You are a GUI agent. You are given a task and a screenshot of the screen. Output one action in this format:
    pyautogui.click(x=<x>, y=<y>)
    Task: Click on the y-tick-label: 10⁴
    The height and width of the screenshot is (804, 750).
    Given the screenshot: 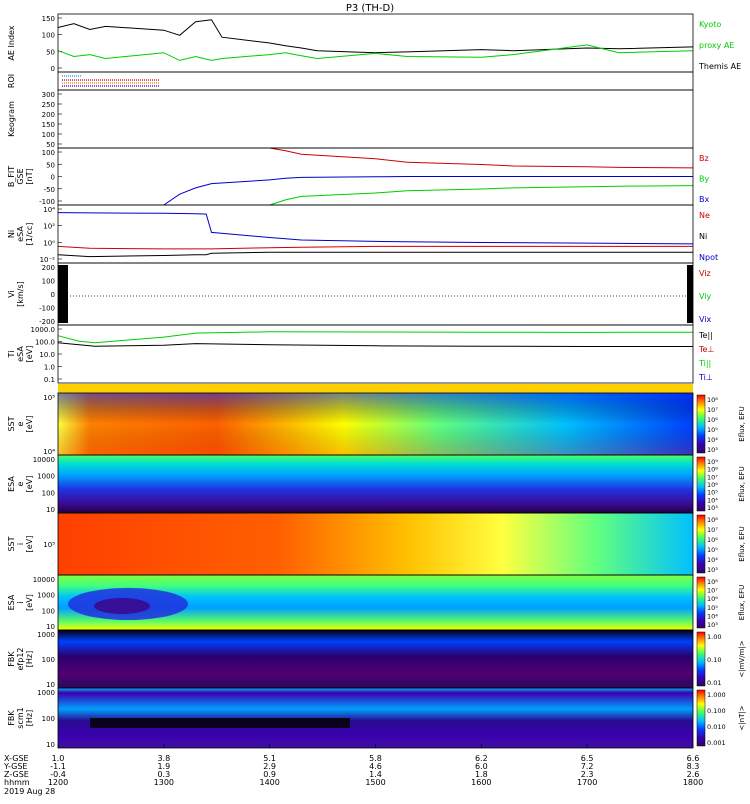 What is the action you would take?
    pyautogui.click(x=49, y=210)
    